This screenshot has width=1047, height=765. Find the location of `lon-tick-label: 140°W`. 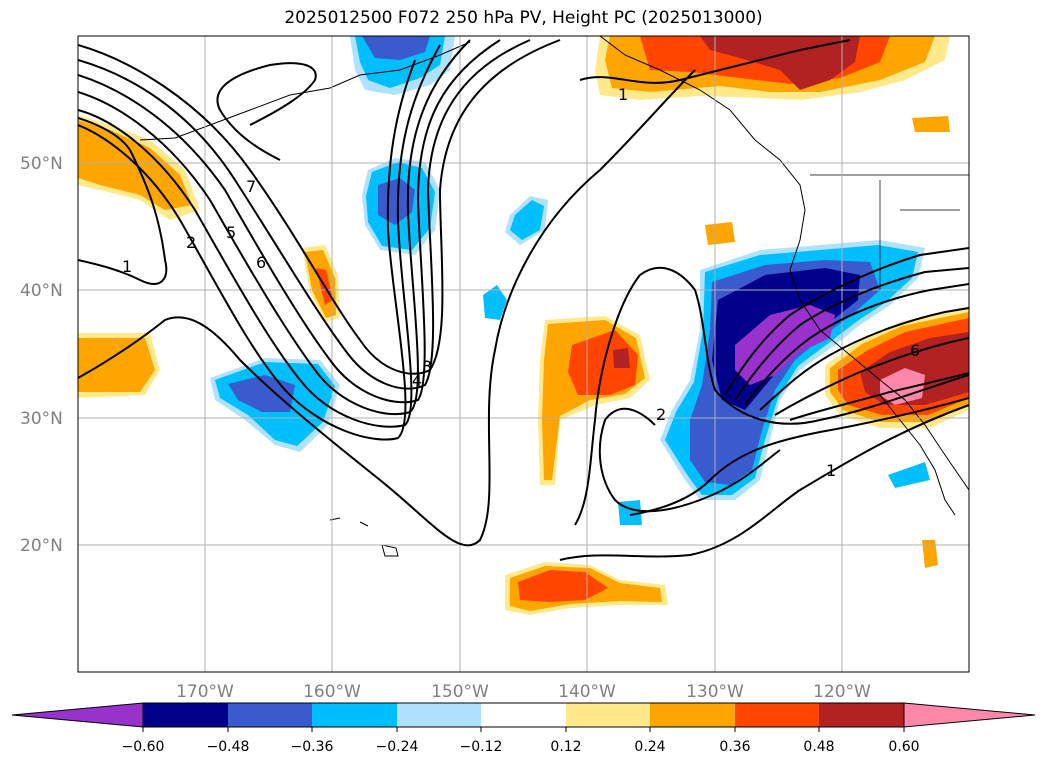

lon-tick-label: 140°W is located at coordinates (587, 692).